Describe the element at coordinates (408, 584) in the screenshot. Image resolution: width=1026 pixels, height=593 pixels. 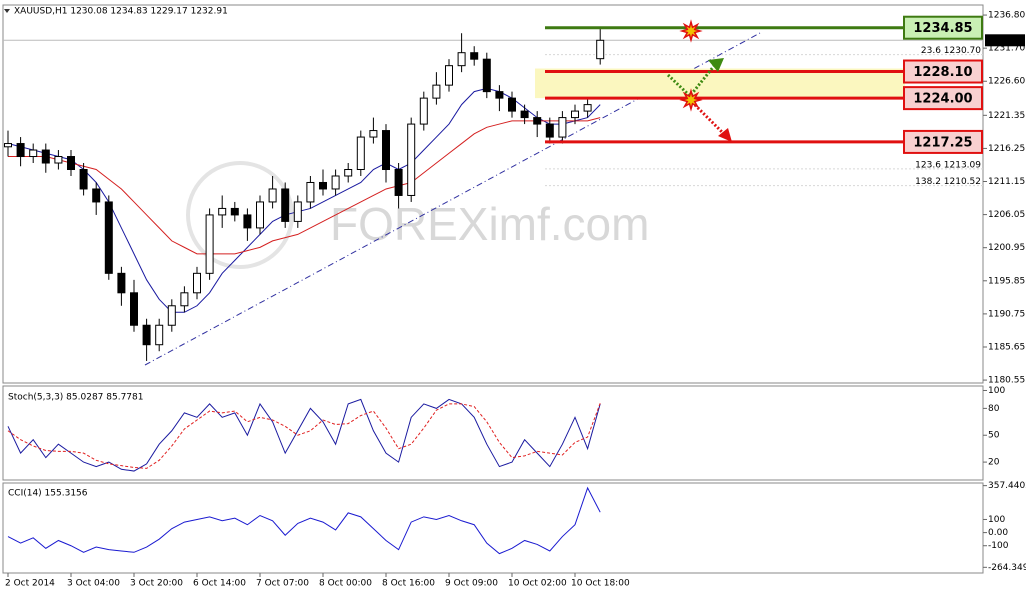
I see `x-tick-label: 8 Oct 16:00` at that location.